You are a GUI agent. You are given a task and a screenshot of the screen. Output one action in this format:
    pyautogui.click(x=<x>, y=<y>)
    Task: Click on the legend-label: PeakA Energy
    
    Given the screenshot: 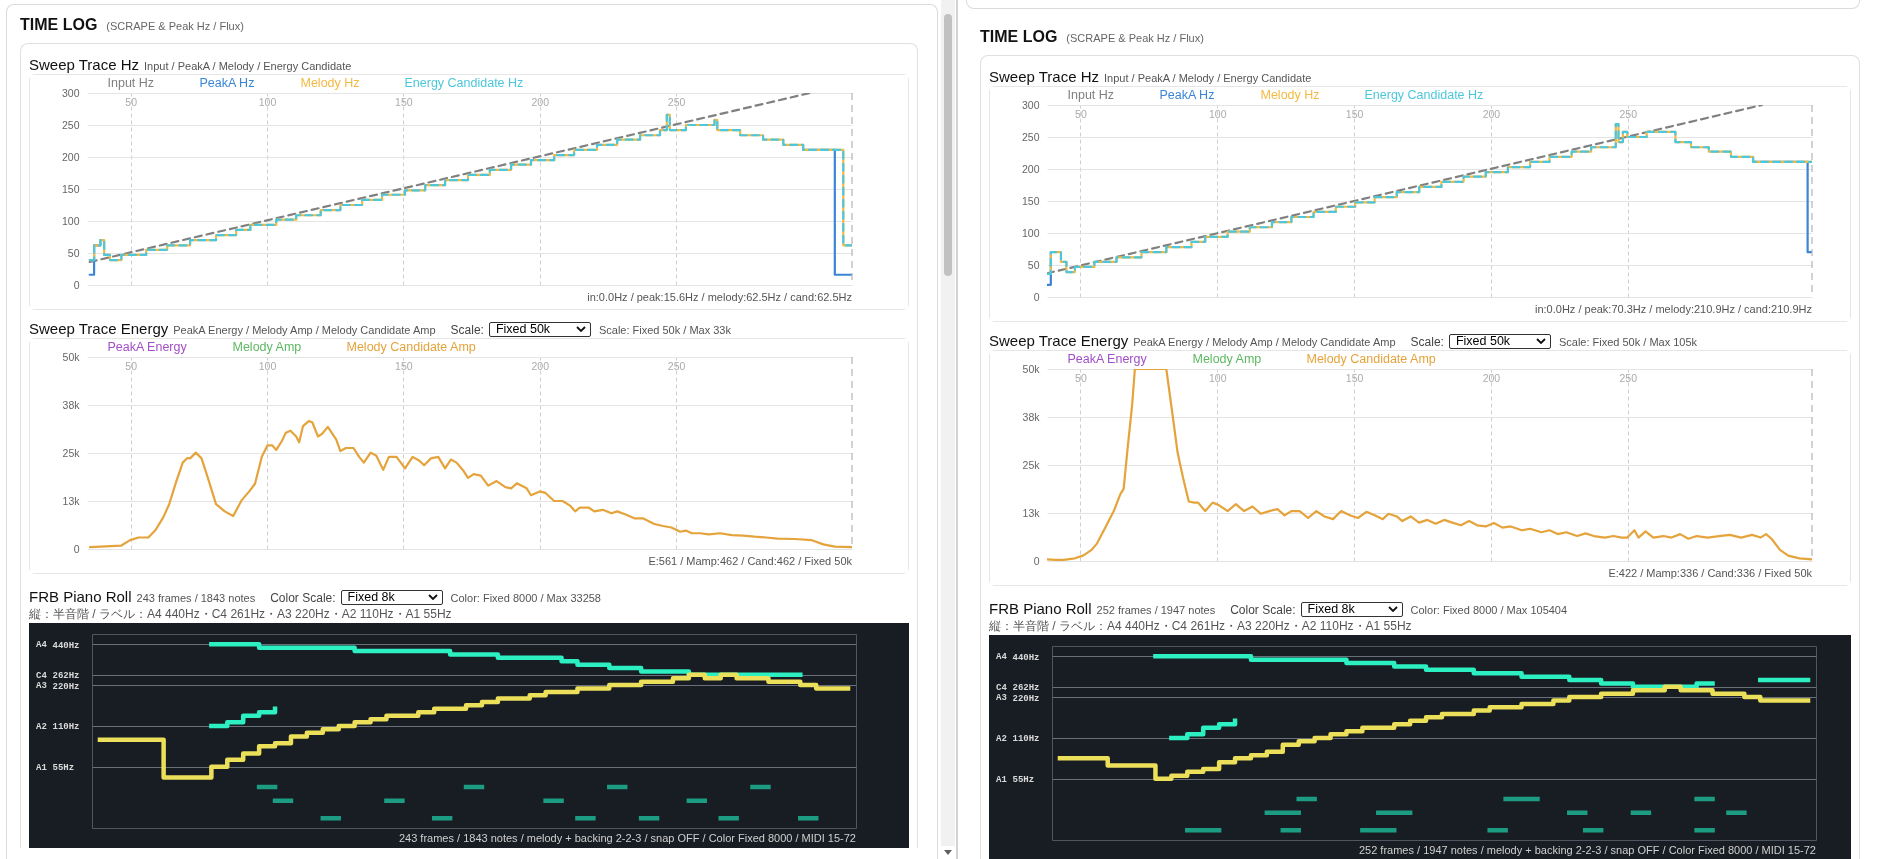 What is the action you would take?
    pyautogui.click(x=147, y=347)
    